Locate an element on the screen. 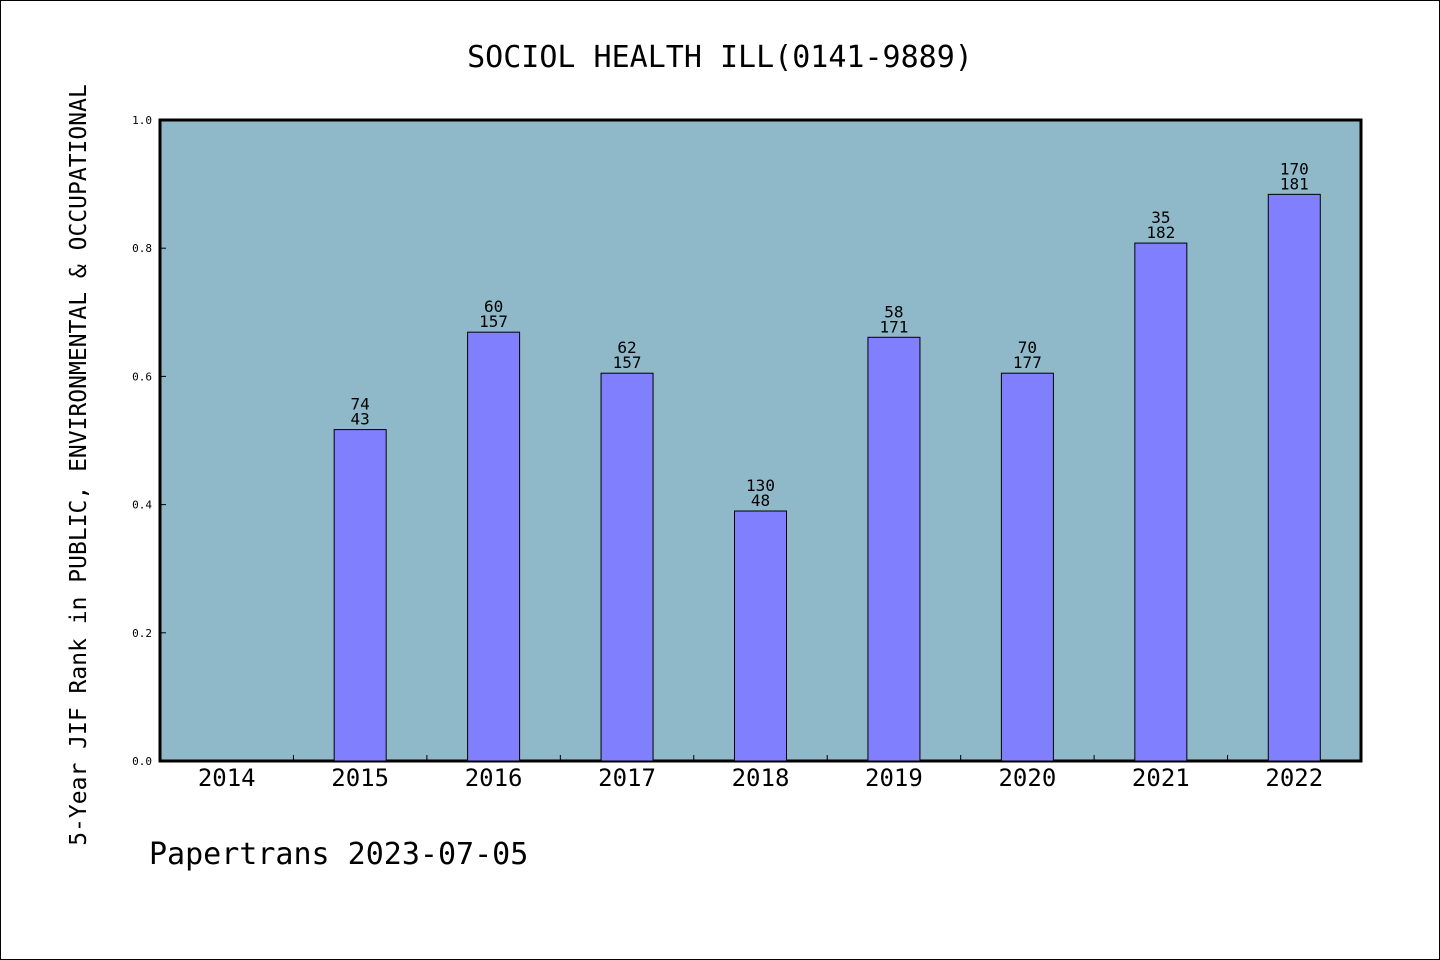 The height and width of the screenshot is (960, 1440). x-tick-label-2016: 2016 is located at coordinates (494, 778).